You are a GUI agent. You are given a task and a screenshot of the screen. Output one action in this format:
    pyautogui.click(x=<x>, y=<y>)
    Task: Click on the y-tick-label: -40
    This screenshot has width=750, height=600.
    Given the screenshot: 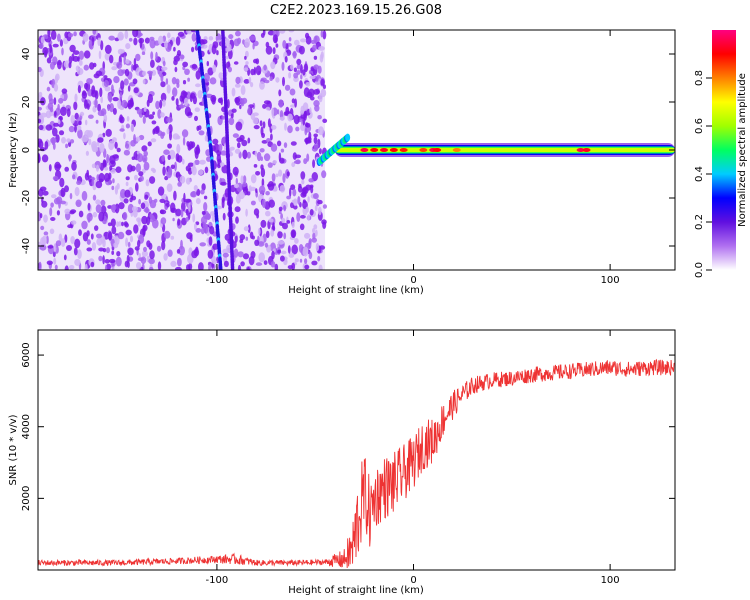 What is the action you would take?
    pyautogui.click(x=26, y=246)
    